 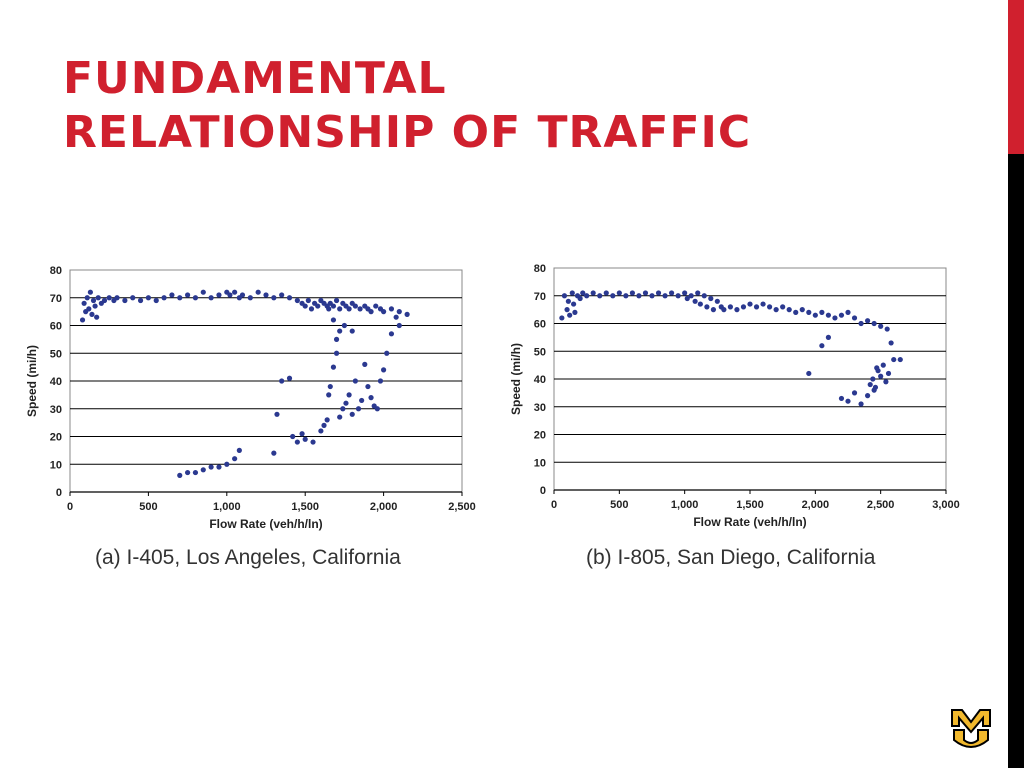 What do you see at coordinates (540, 352) in the screenshot?
I see `y-tick-label: 50` at bounding box center [540, 352].